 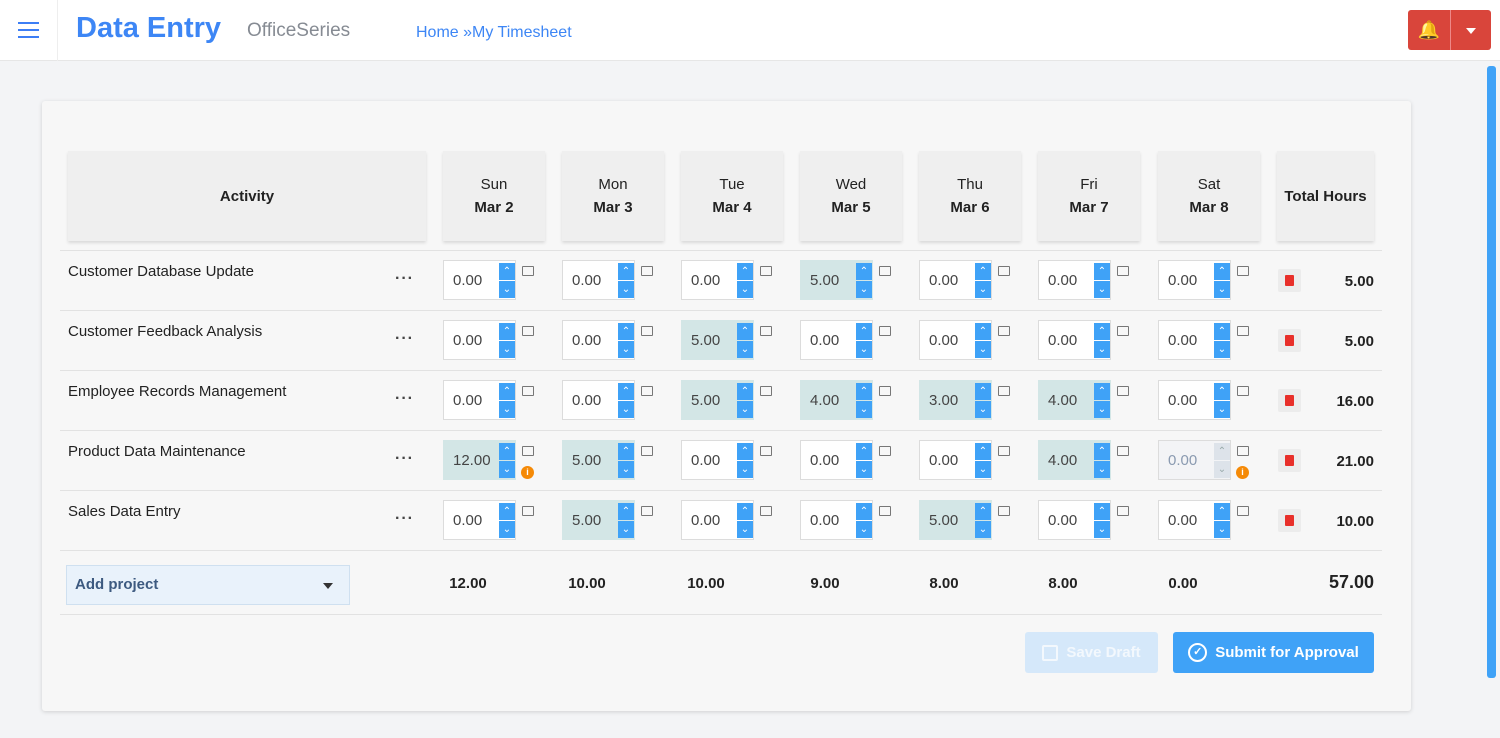 I want to click on hamburger-menu-icon, so click(x=28, y=30).